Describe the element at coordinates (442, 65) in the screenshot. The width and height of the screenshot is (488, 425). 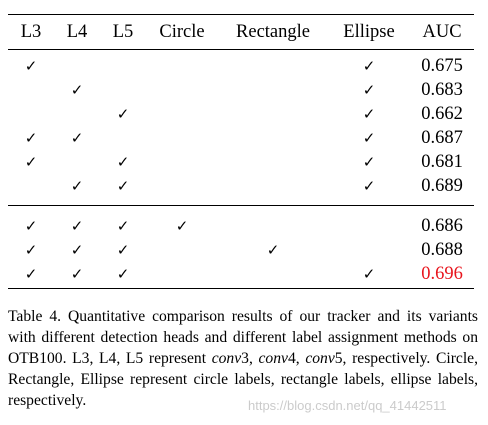
I see `auc-value: 0.675` at that location.